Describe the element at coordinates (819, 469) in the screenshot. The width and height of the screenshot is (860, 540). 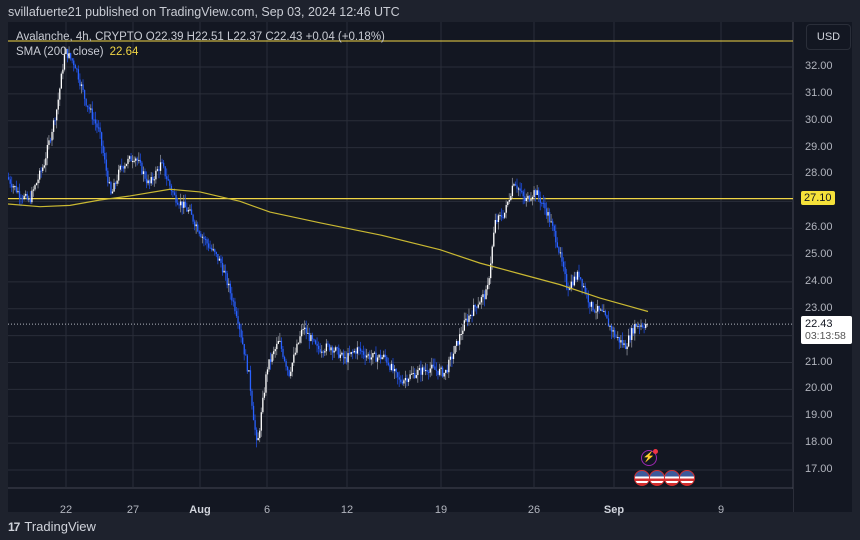
I see `price-tick-label: 17.00` at that location.